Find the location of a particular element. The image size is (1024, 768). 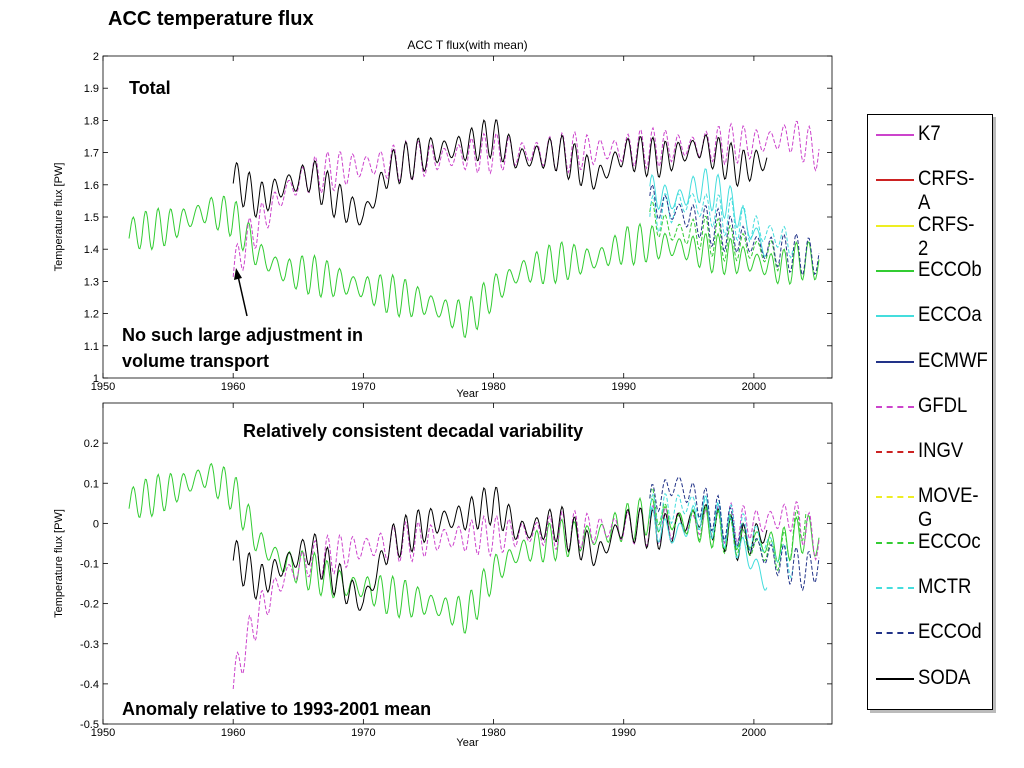

y-tick-label: -0.2 is located at coordinates (89, 605).